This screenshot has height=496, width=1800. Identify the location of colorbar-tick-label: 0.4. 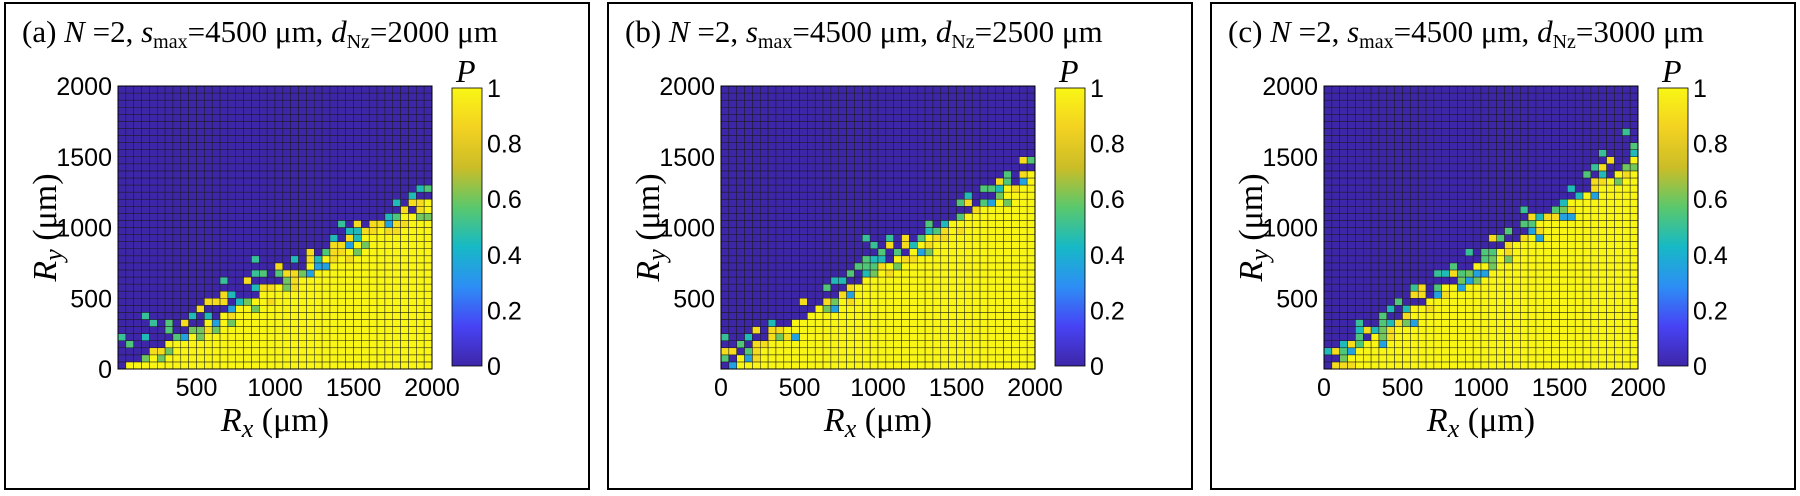
(504, 256).